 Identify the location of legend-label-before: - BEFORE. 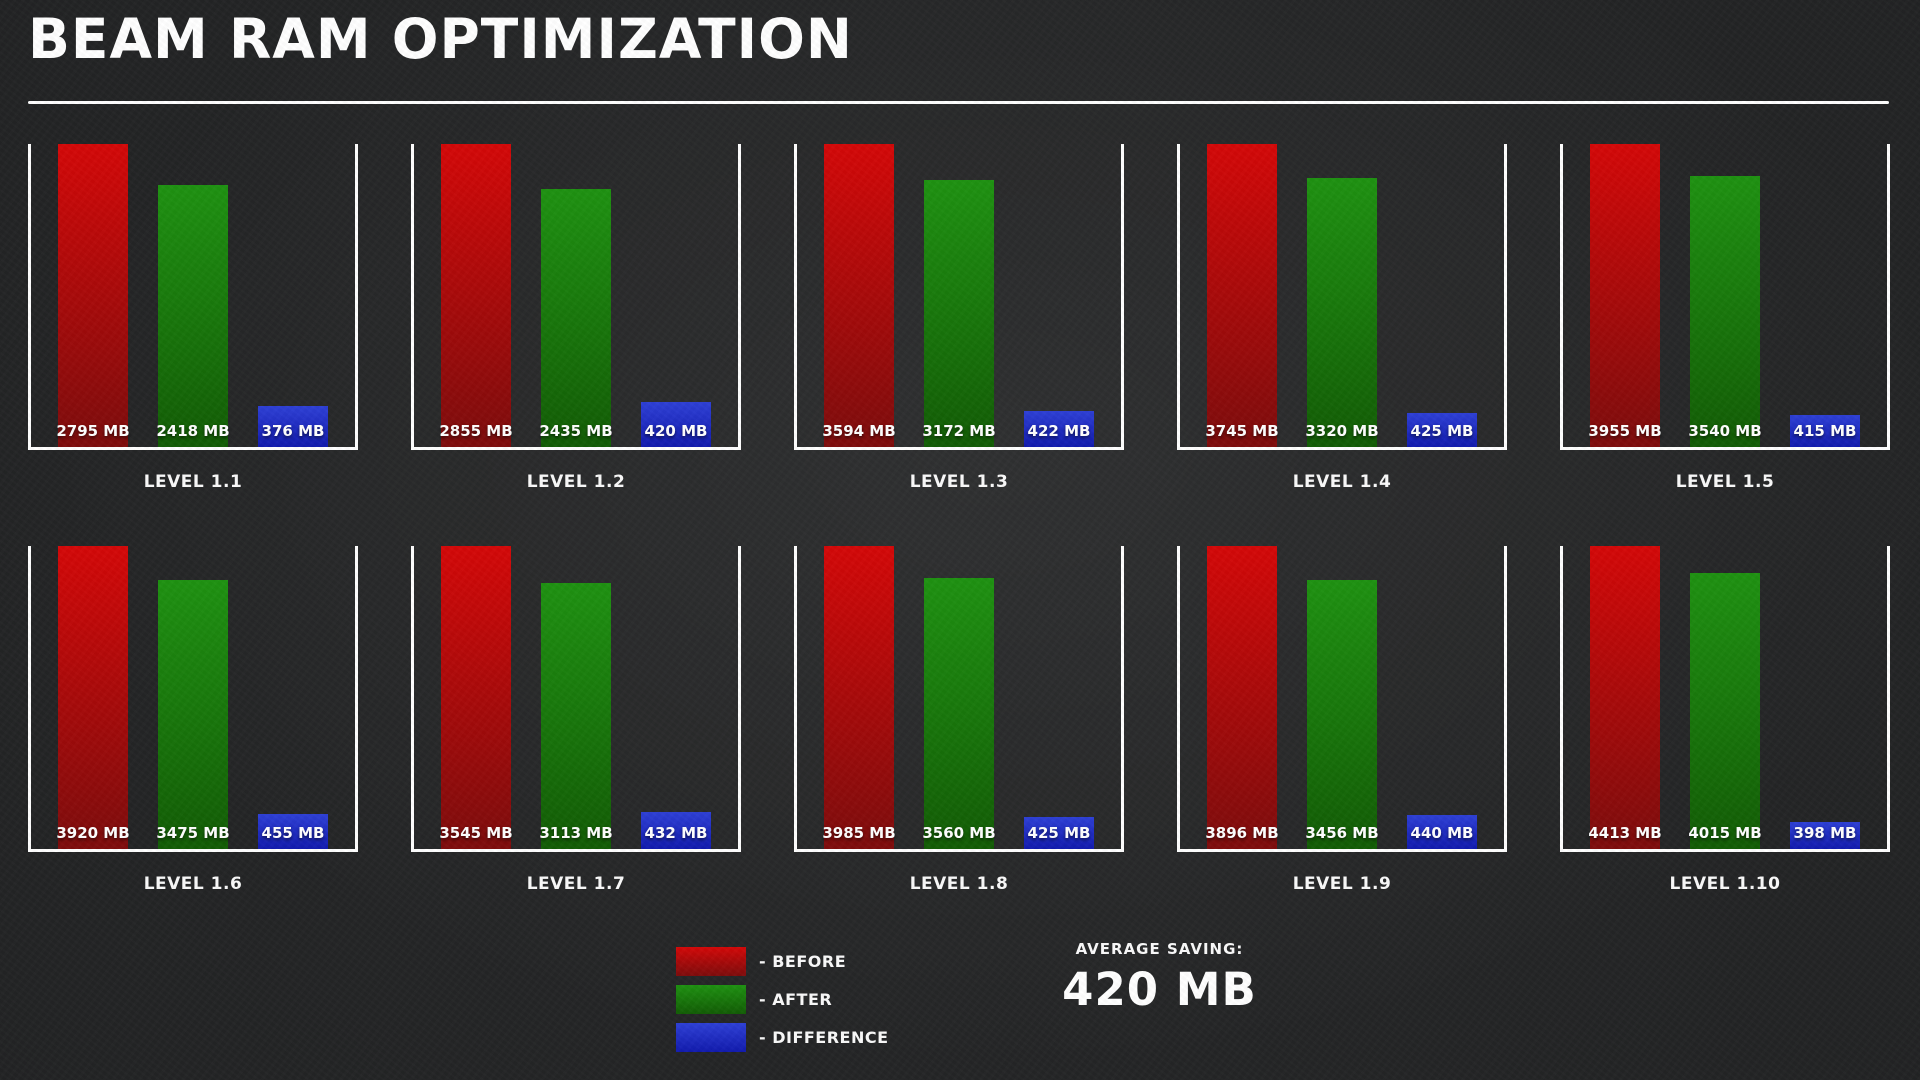
(803, 961).